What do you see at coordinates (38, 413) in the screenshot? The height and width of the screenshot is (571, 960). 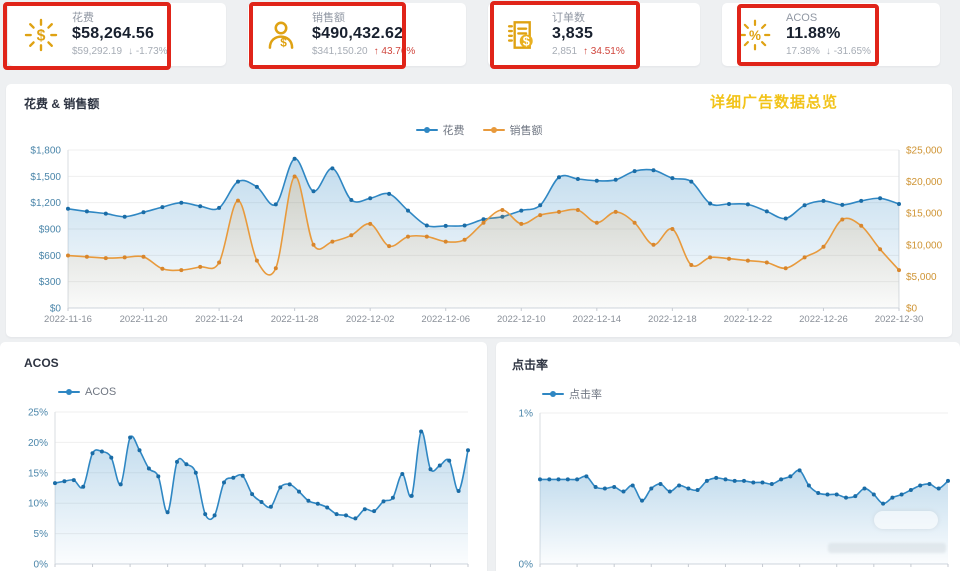 I see `svg-text: 25%` at bounding box center [38, 413].